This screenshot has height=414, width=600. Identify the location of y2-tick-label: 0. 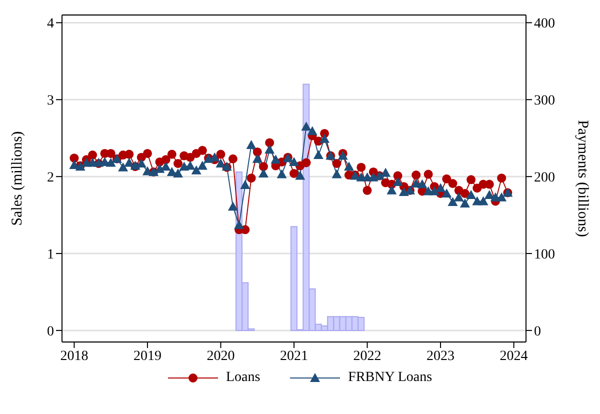
(537, 332).